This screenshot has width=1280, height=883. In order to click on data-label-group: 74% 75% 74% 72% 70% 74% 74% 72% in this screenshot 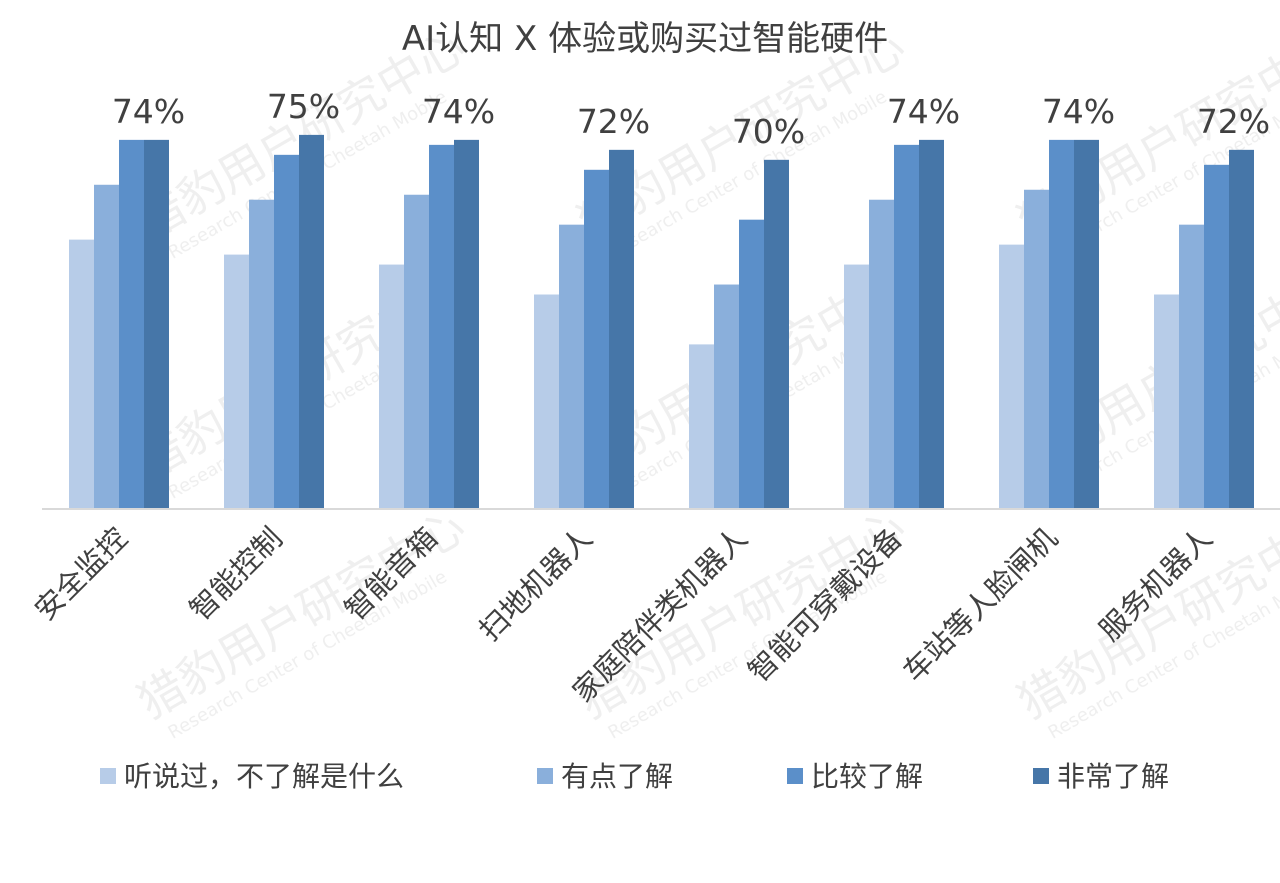, I will do `click(691, 119)`.